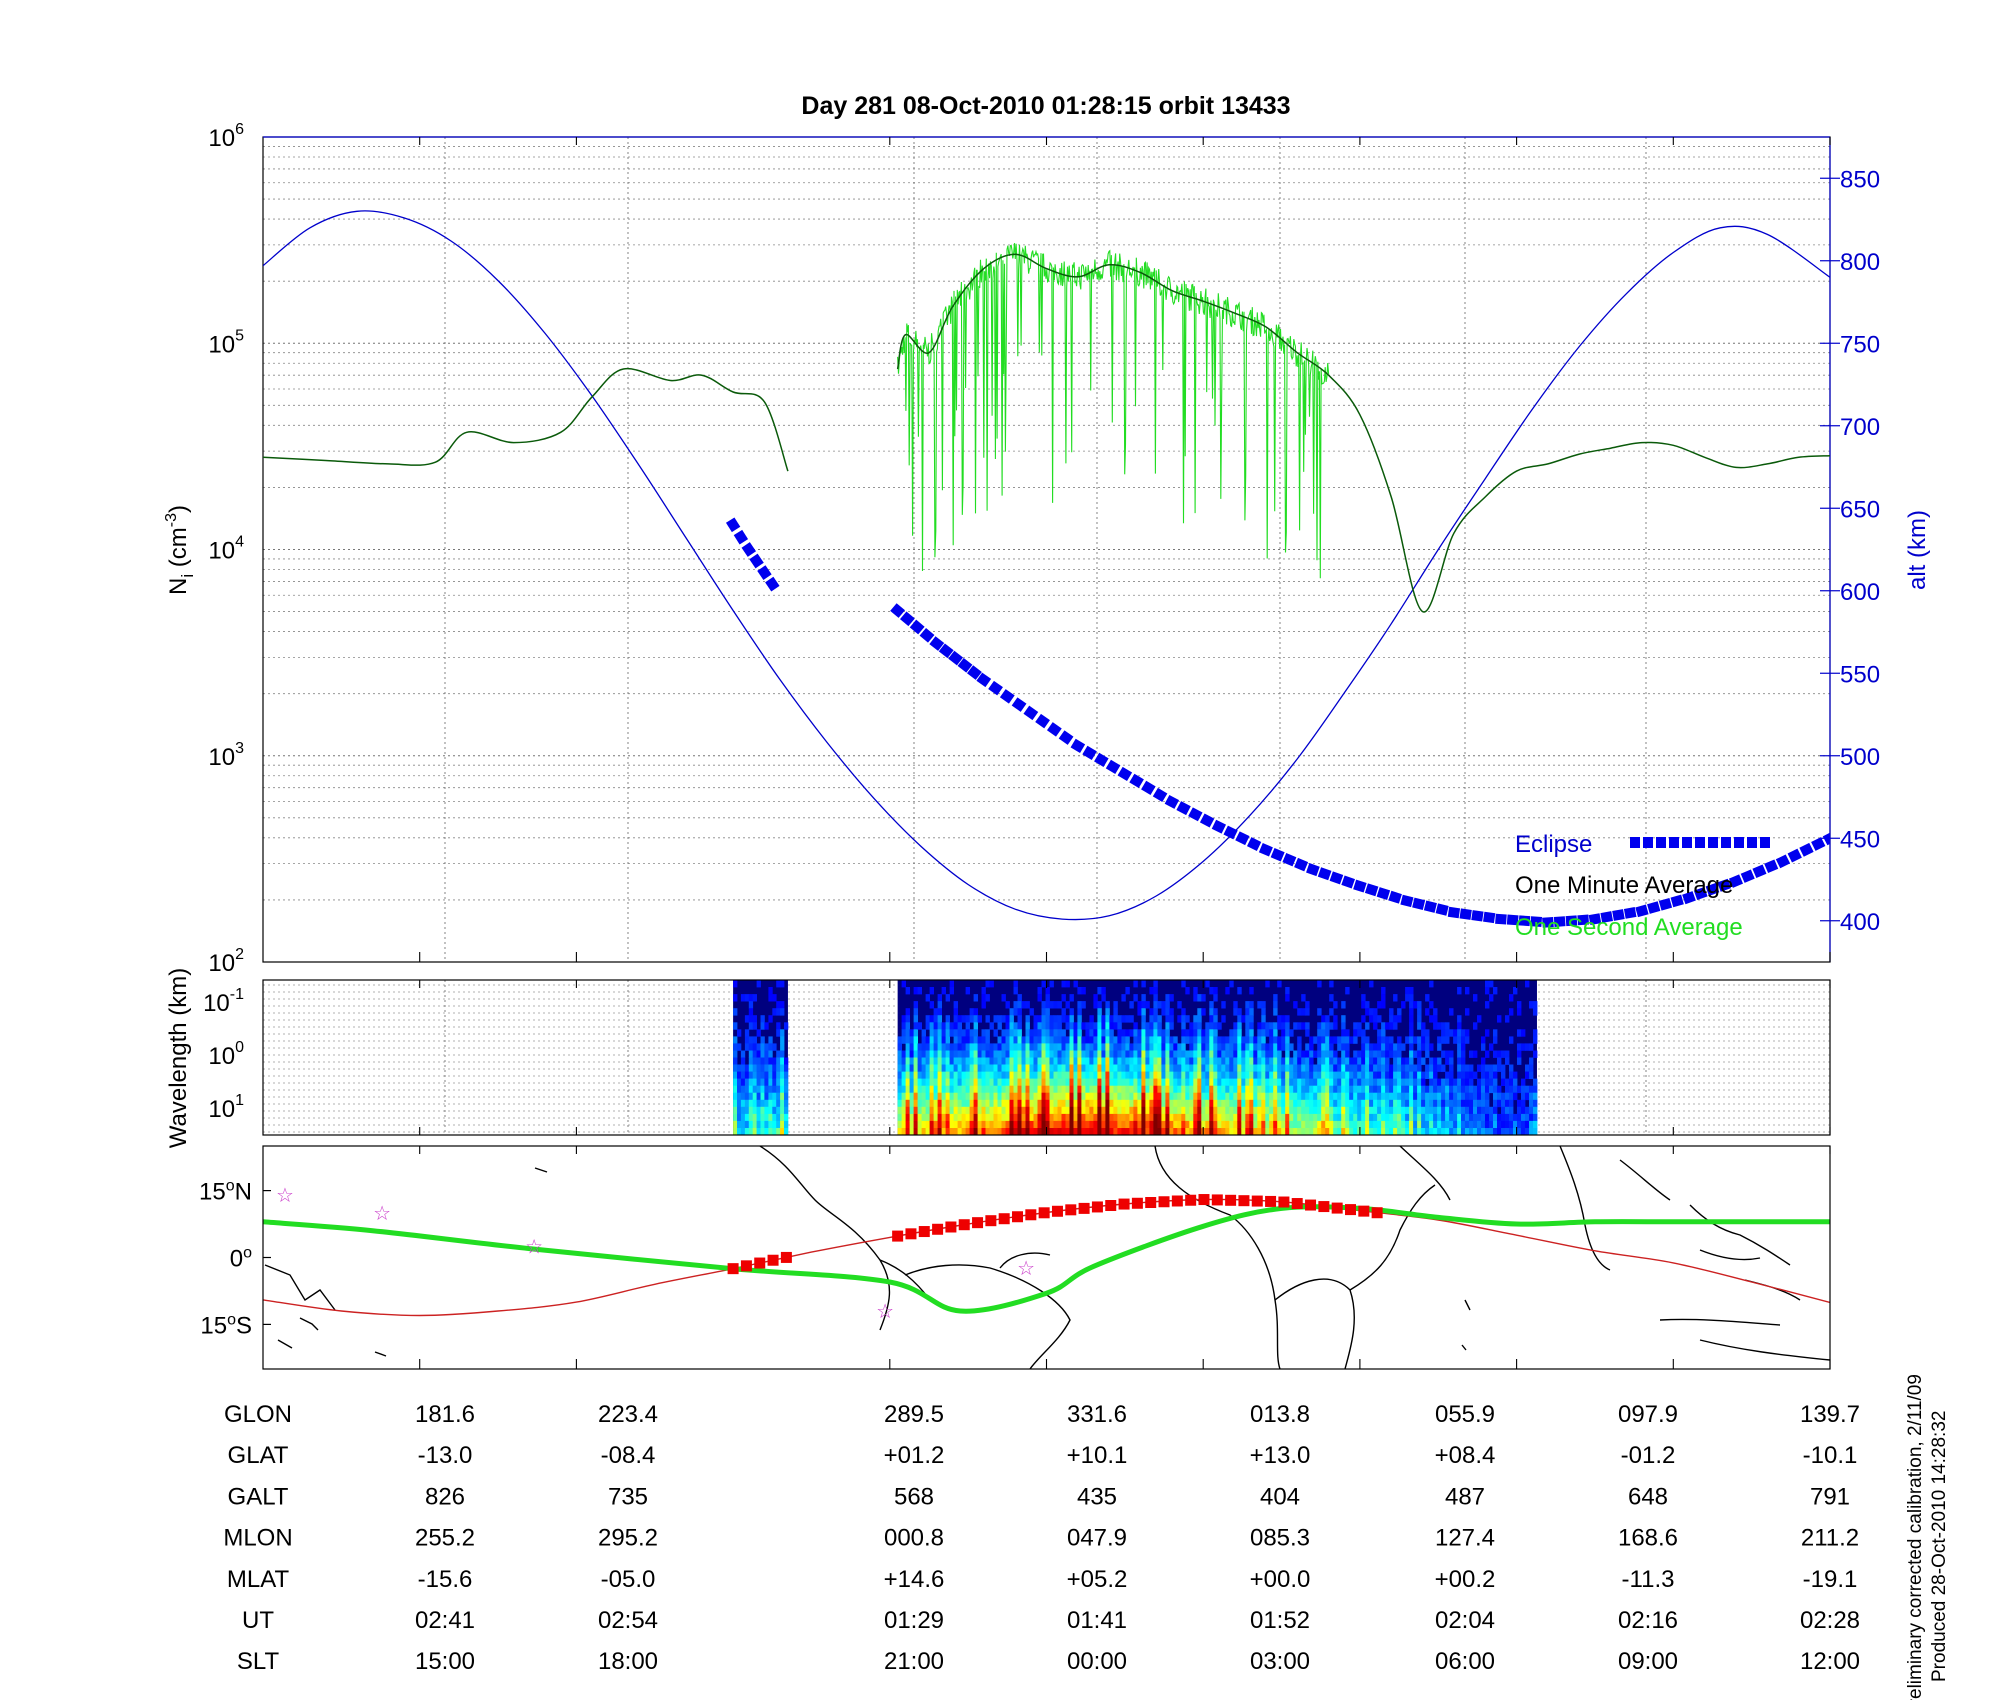 This screenshot has height=1700, width=2000. I want to click on table-cell: 01:29, so click(914, 1620).